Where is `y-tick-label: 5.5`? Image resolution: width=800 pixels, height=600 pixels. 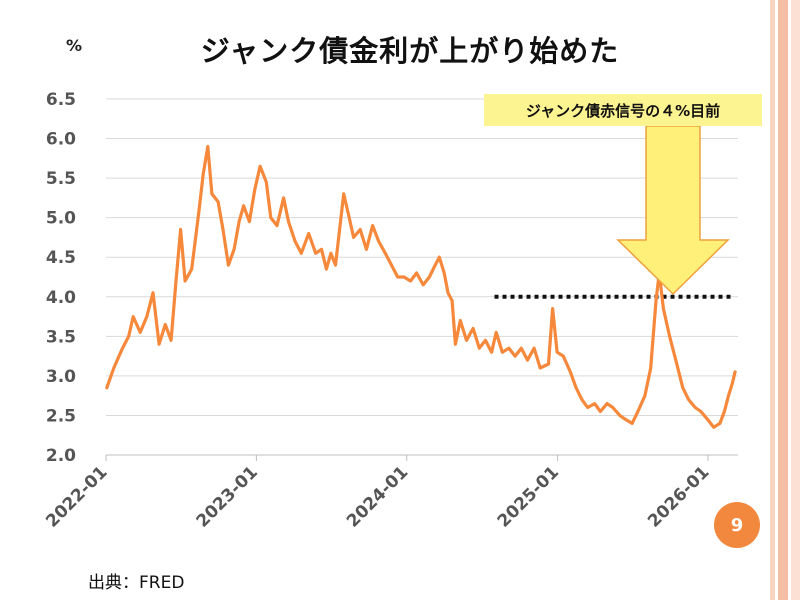
y-tick-label: 5.5 is located at coordinates (61, 179).